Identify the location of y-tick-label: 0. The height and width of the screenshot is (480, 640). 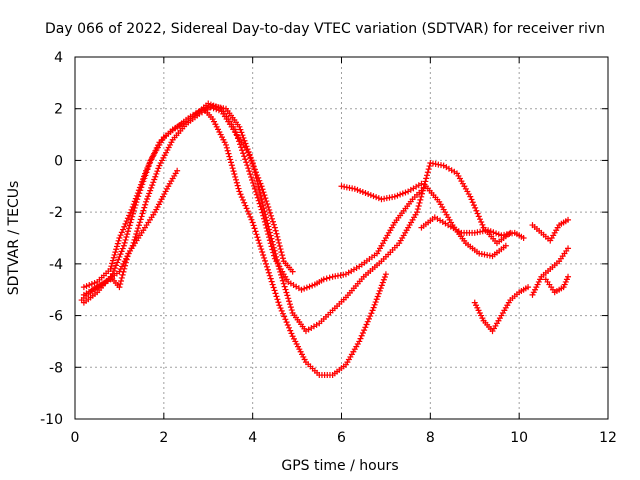
(58, 161).